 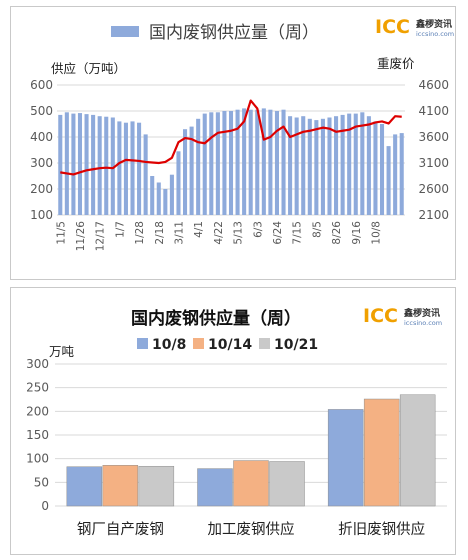 I want to click on y-tick-label: 100, so click(x=41, y=215).